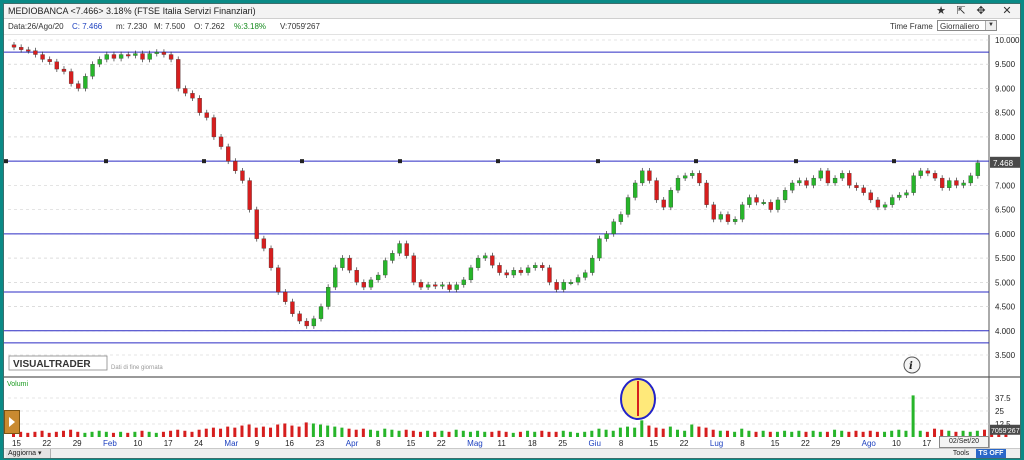  What do you see at coordinates (137, 368) in the screenshot?
I see `logo-subtitle: Dati di fine giornata` at bounding box center [137, 368].